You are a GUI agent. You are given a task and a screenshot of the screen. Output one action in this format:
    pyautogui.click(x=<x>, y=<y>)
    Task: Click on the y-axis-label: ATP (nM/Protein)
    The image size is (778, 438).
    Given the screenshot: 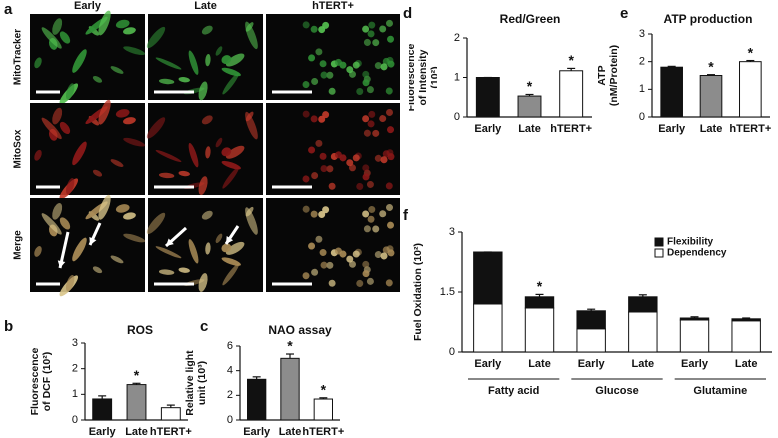 What is the action you would take?
    pyautogui.click(x=608, y=75)
    